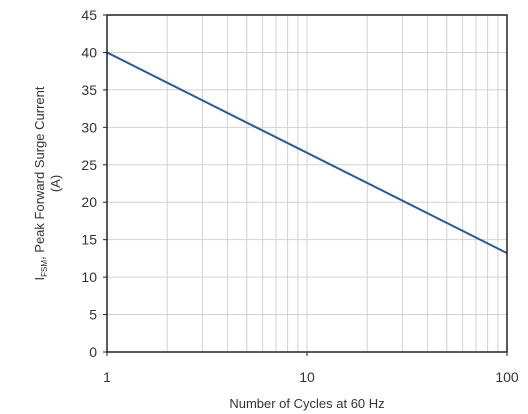 Image resolution: width=528 pixels, height=414 pixels. Describe the element at coordinates (55, 183) in the screenshot. I see `y-axis-label-unit: (A)` at that location.